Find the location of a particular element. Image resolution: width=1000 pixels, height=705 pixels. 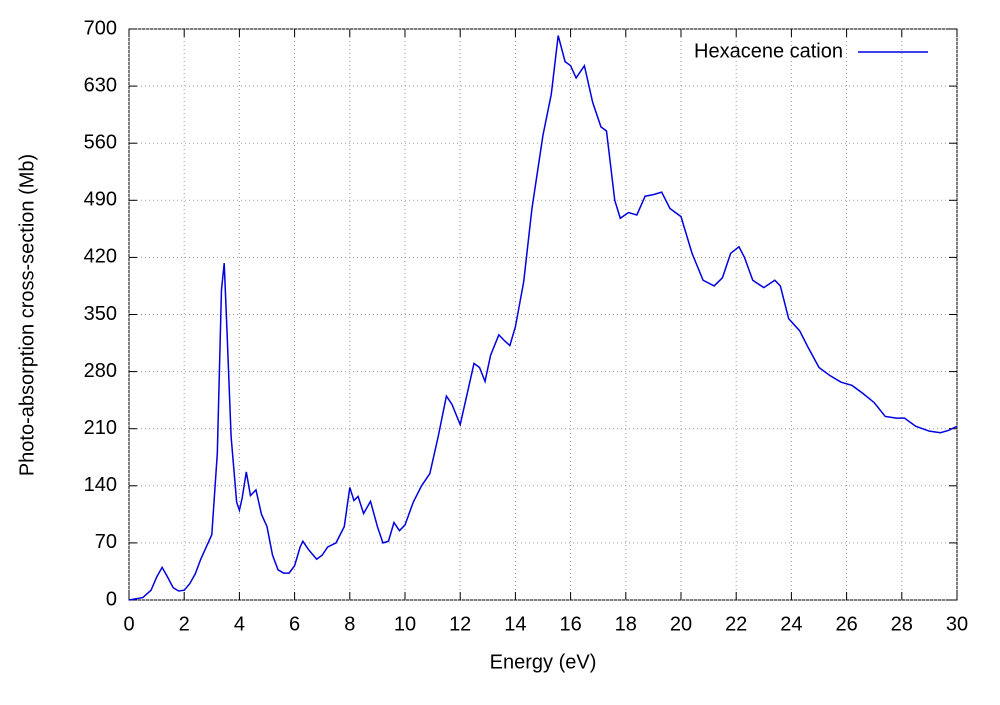

x-tick-label: 12 is located at coordinates (460, 624).